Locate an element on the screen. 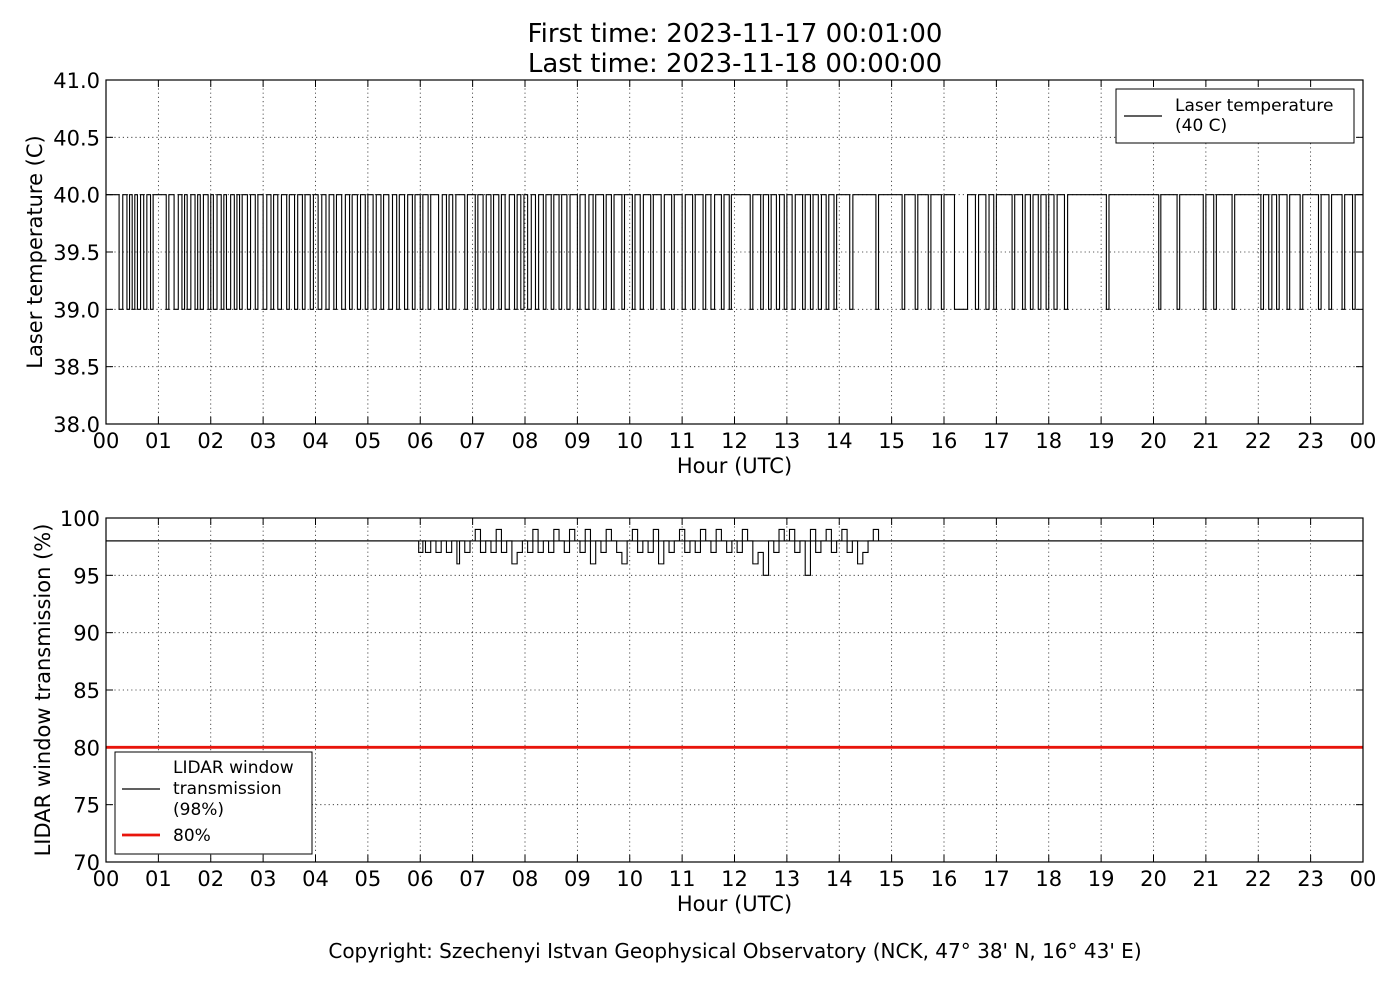  legend-label: (40 C) is located at coordinates (1201, 126).